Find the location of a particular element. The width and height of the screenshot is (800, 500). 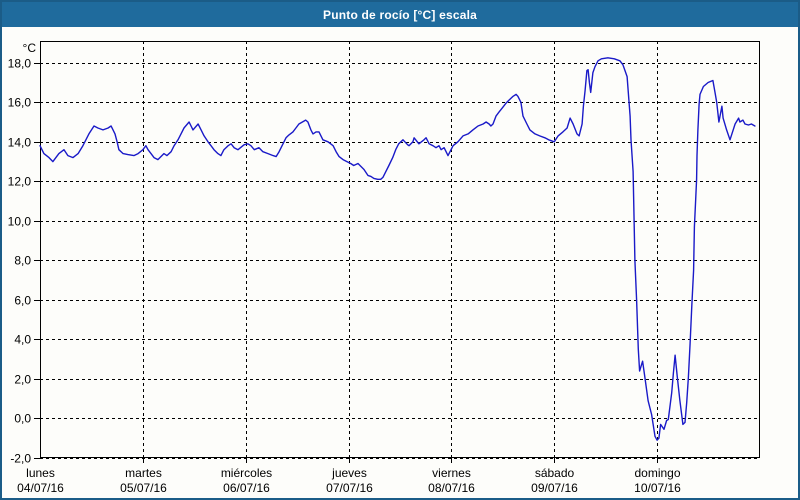

x-tick-date-label: 08/07/16 is located at coordinates (451, 488).